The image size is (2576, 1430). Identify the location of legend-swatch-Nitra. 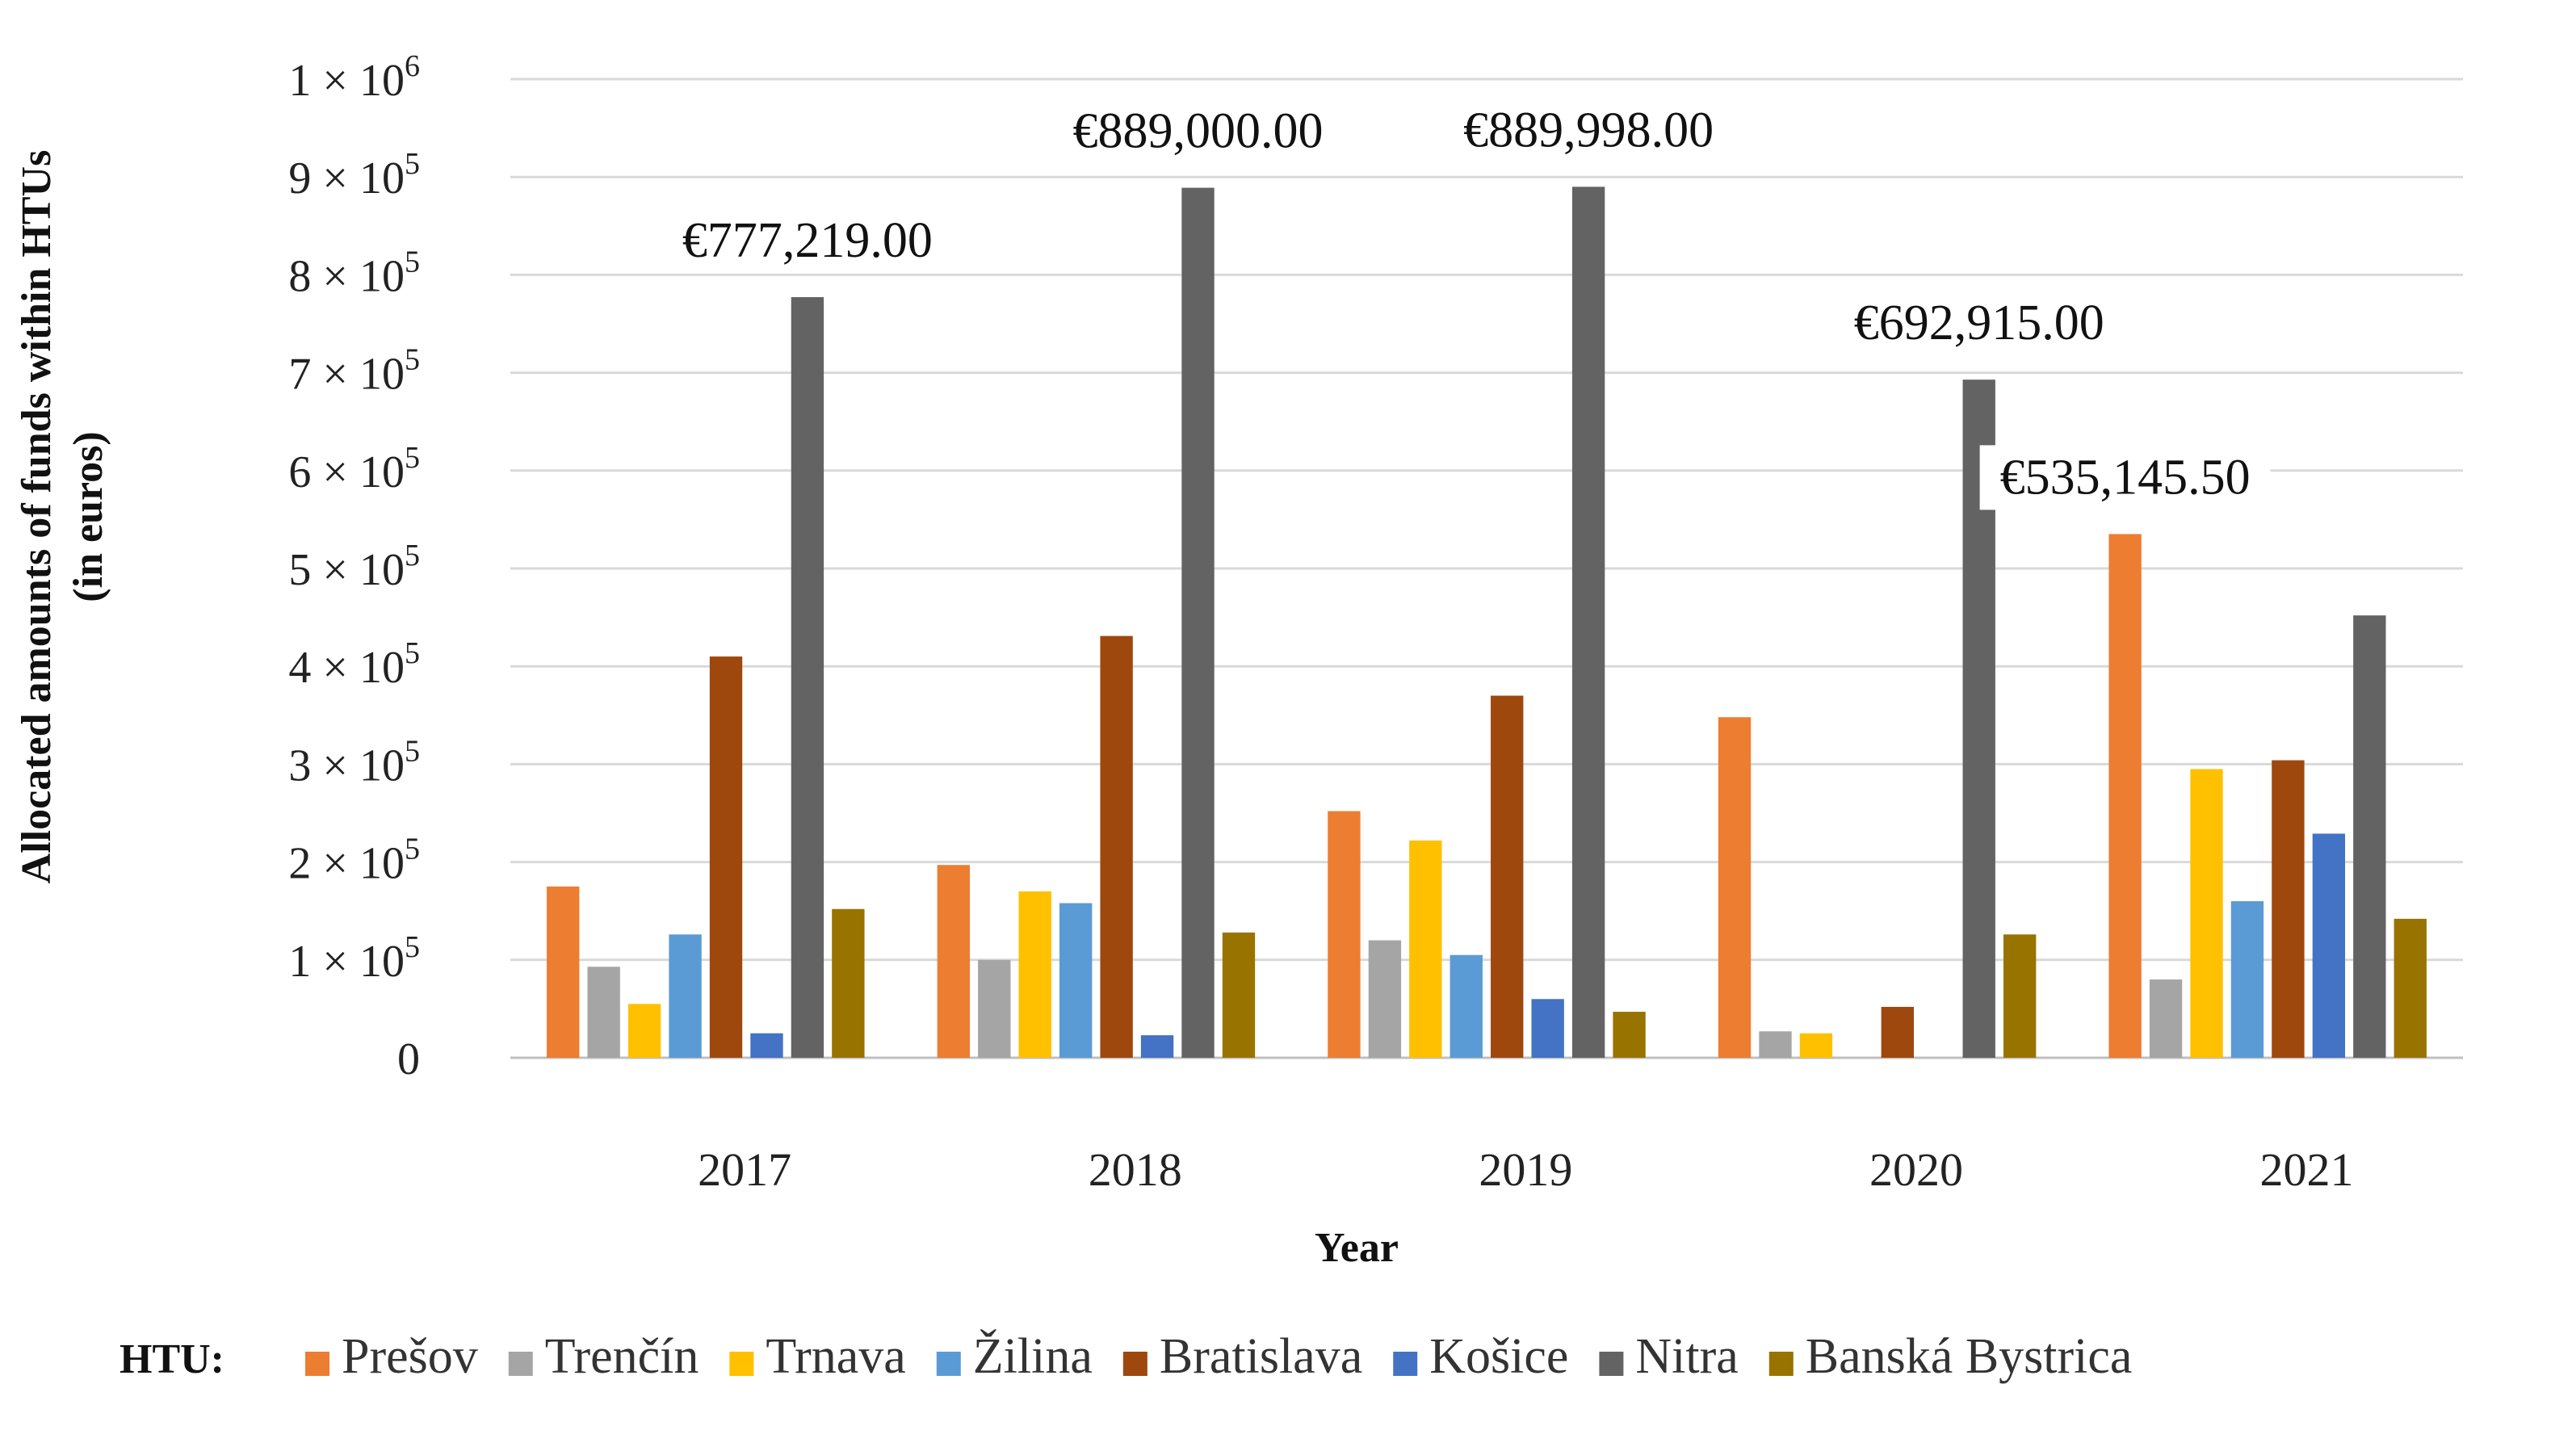
(1611, 1364).